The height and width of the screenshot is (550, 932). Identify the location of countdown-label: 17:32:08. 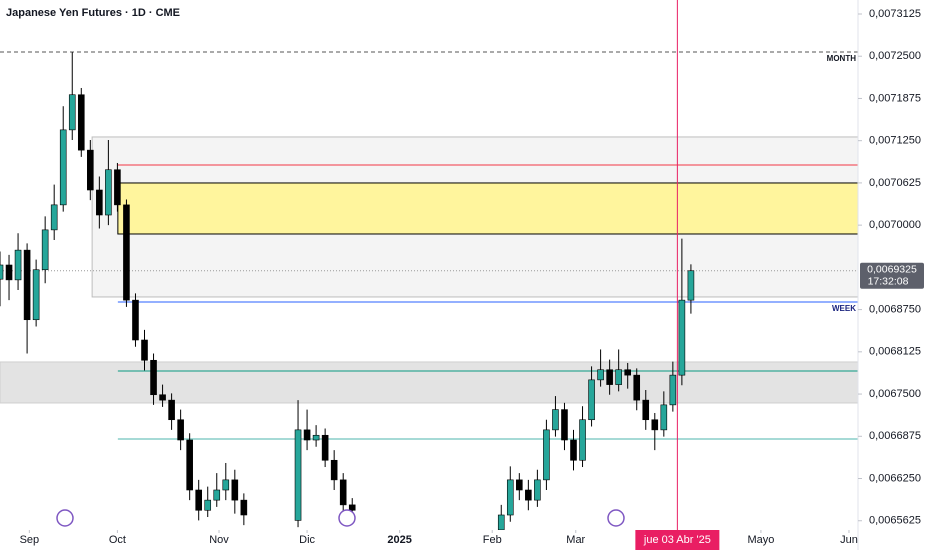
(888, 282).